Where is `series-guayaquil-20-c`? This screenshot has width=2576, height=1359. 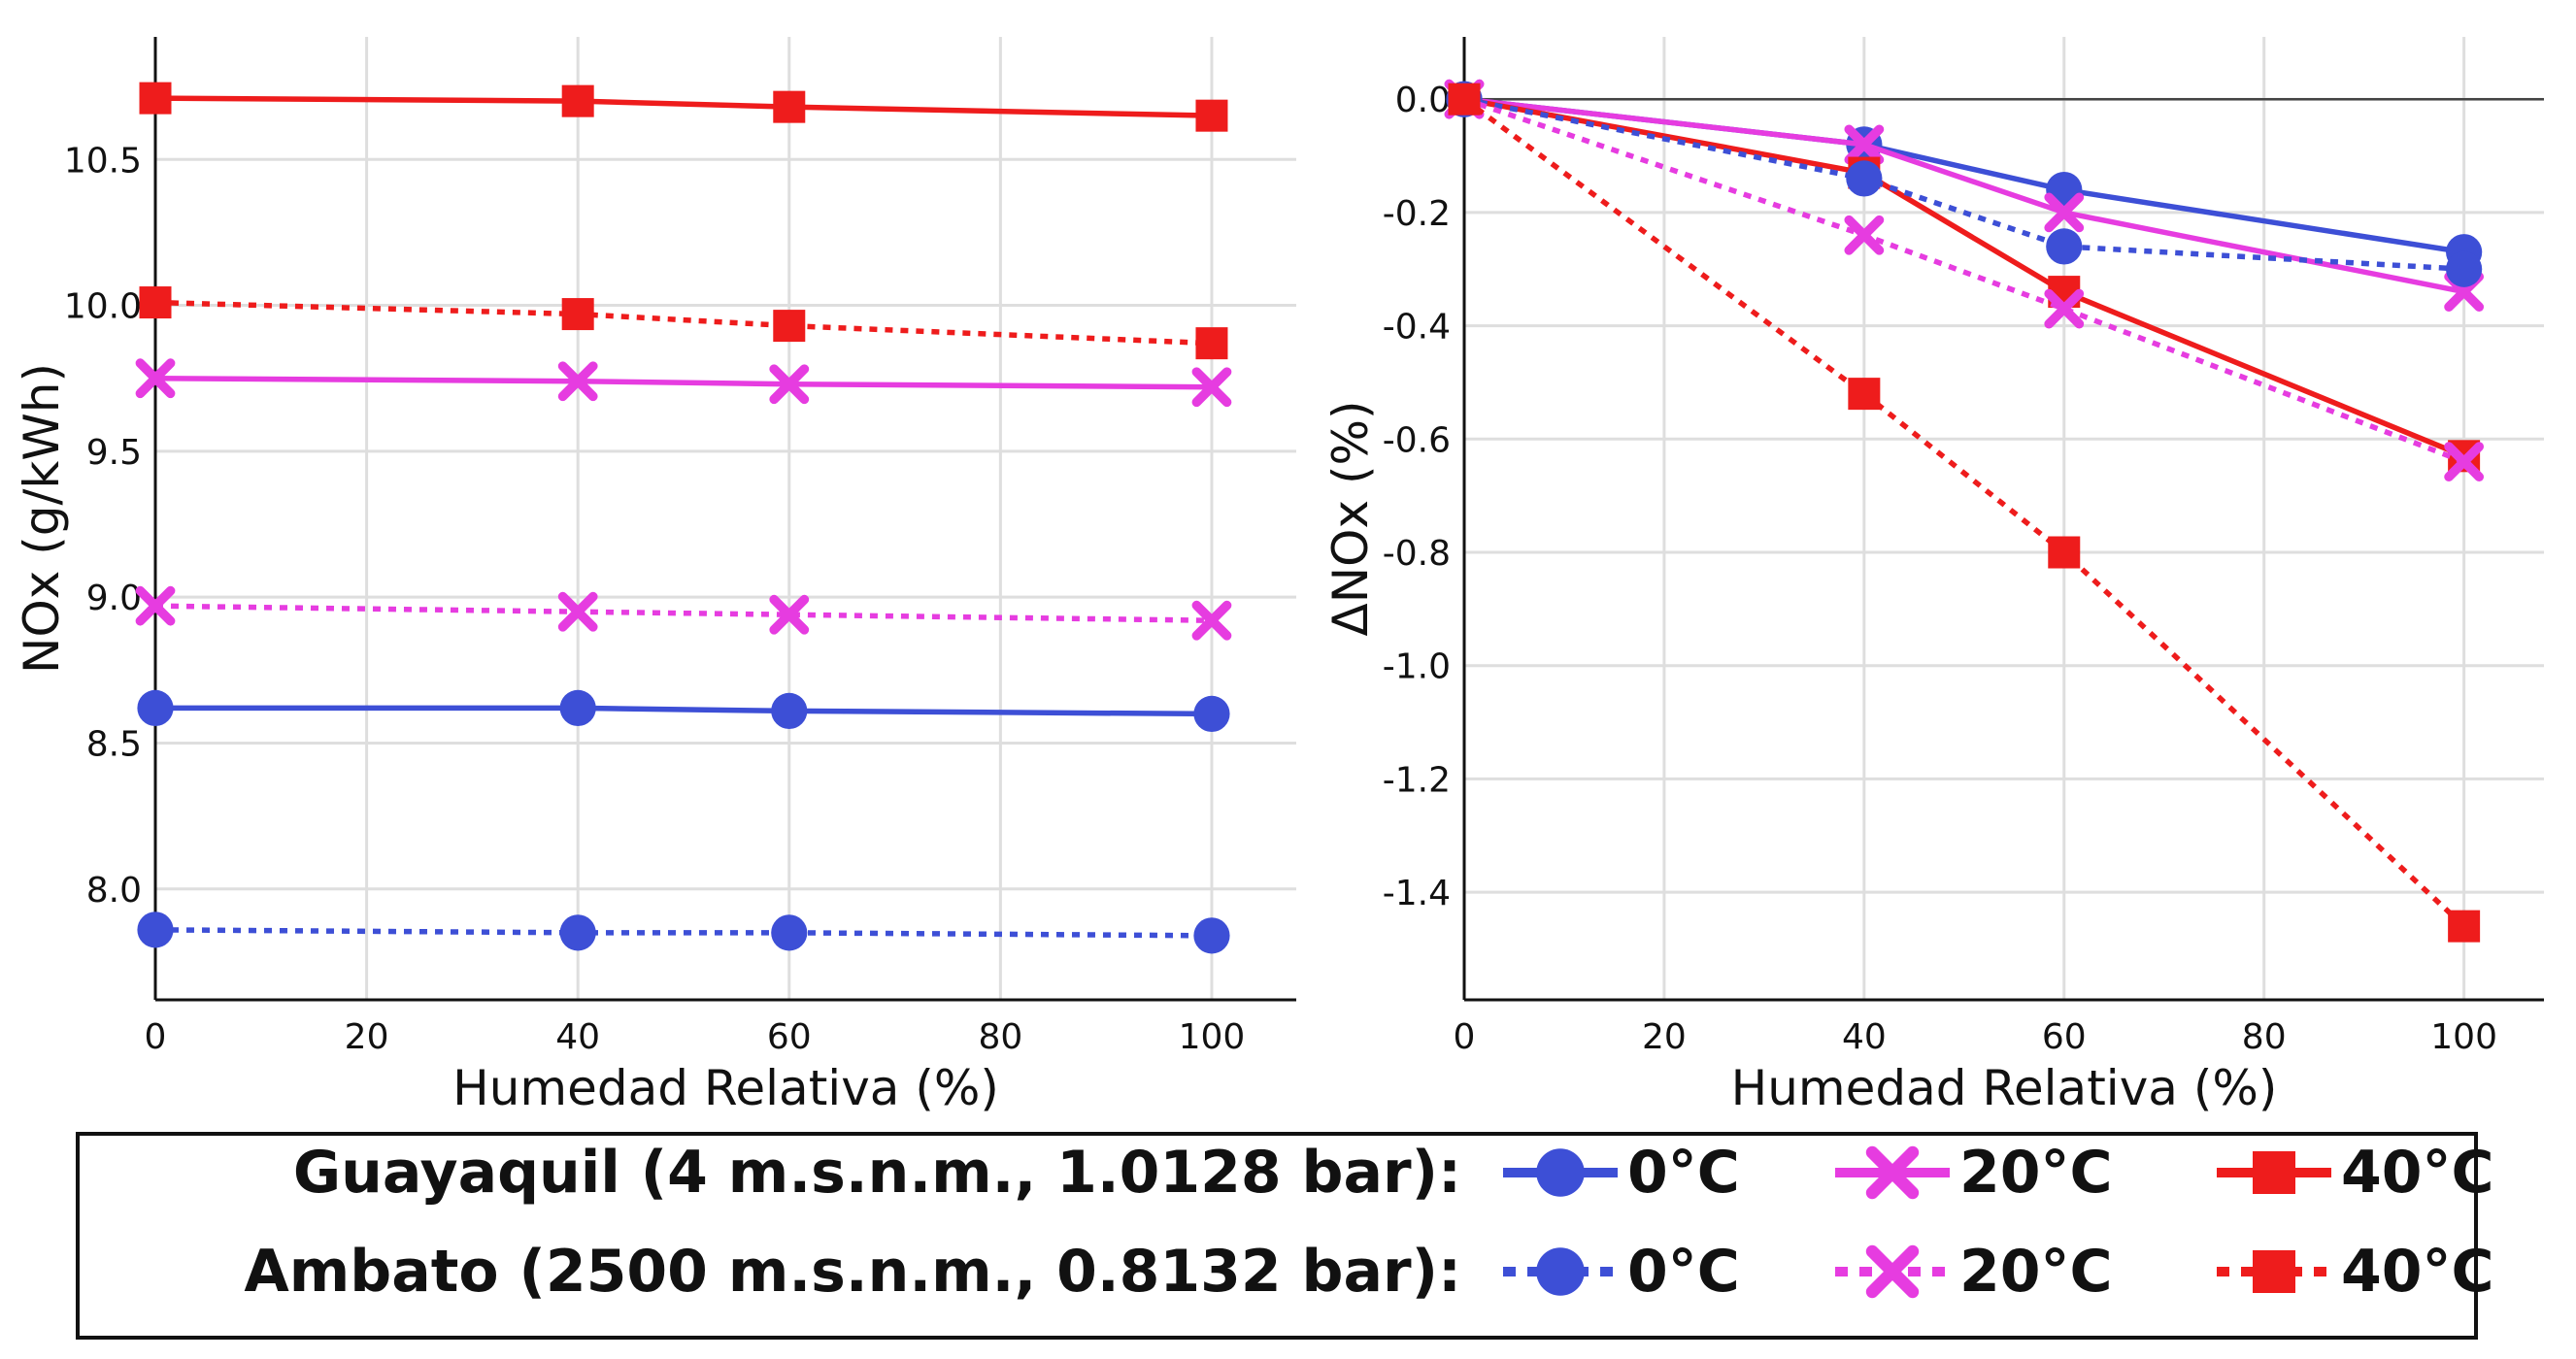 series-guayaquil-20-c is located at coordinates (684, 383).